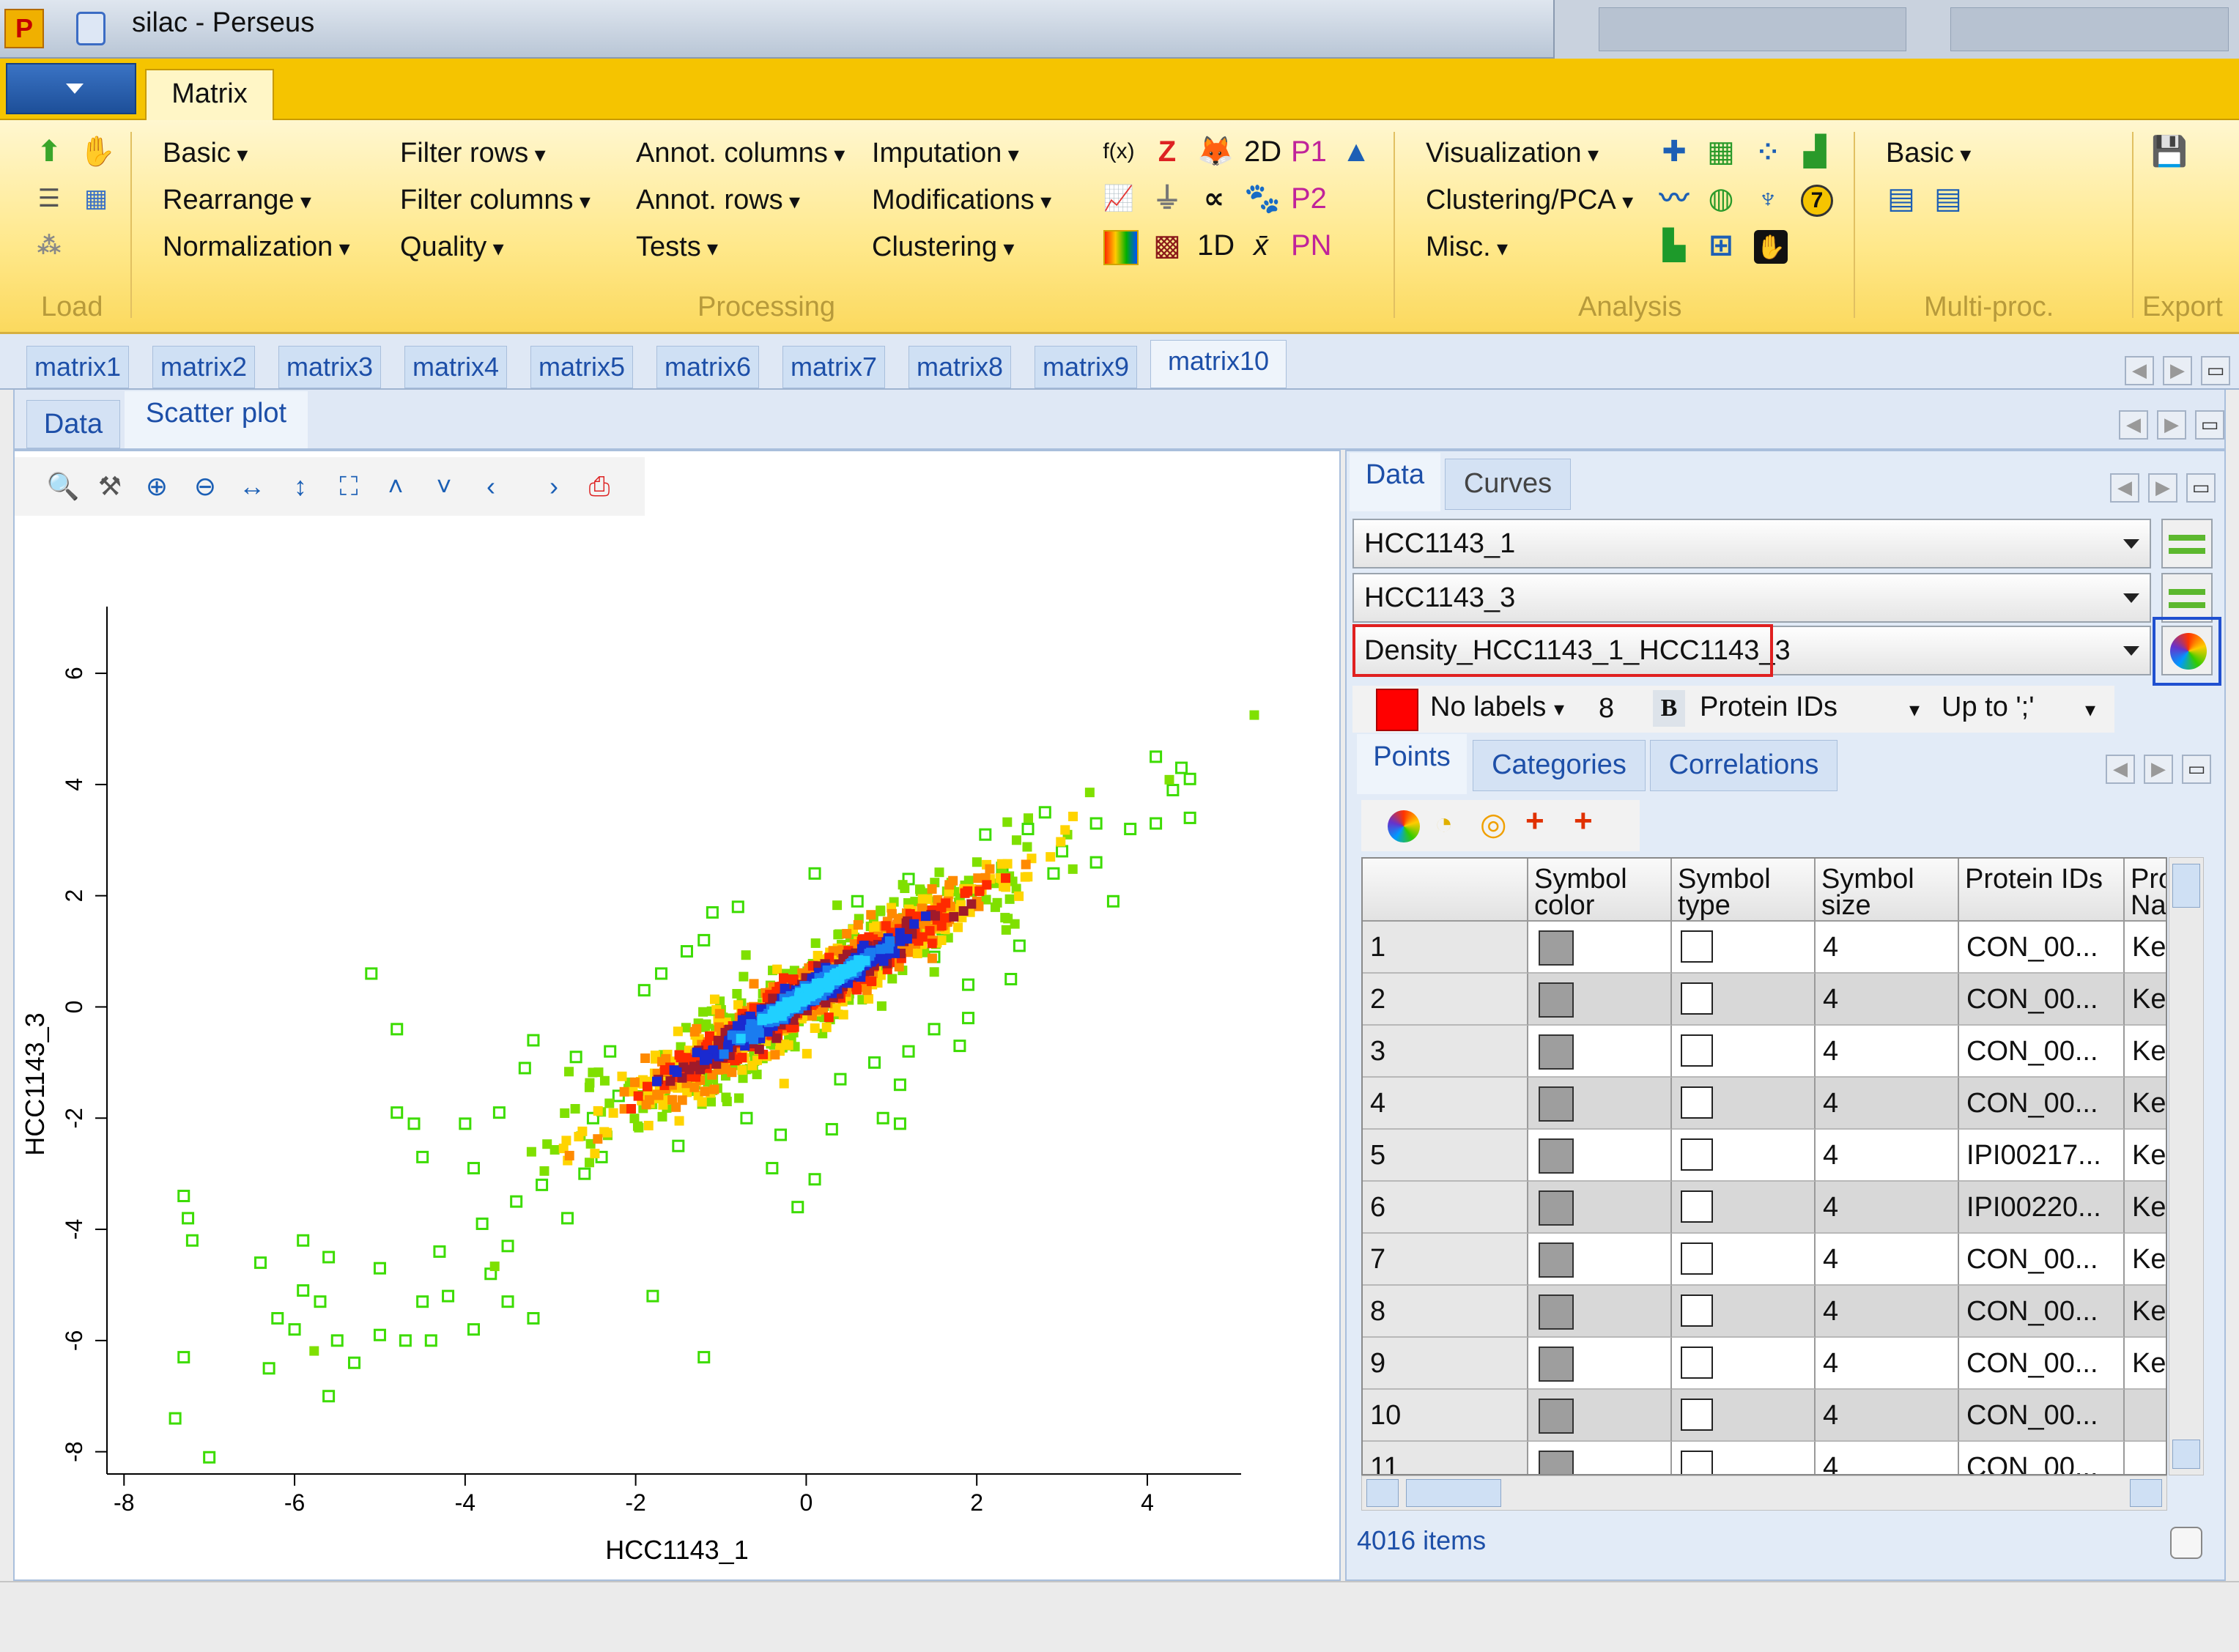 The height and width of the screenshot is (1652, 2239). I want to click on row-number-cell: 7, so click(1446, 1260).